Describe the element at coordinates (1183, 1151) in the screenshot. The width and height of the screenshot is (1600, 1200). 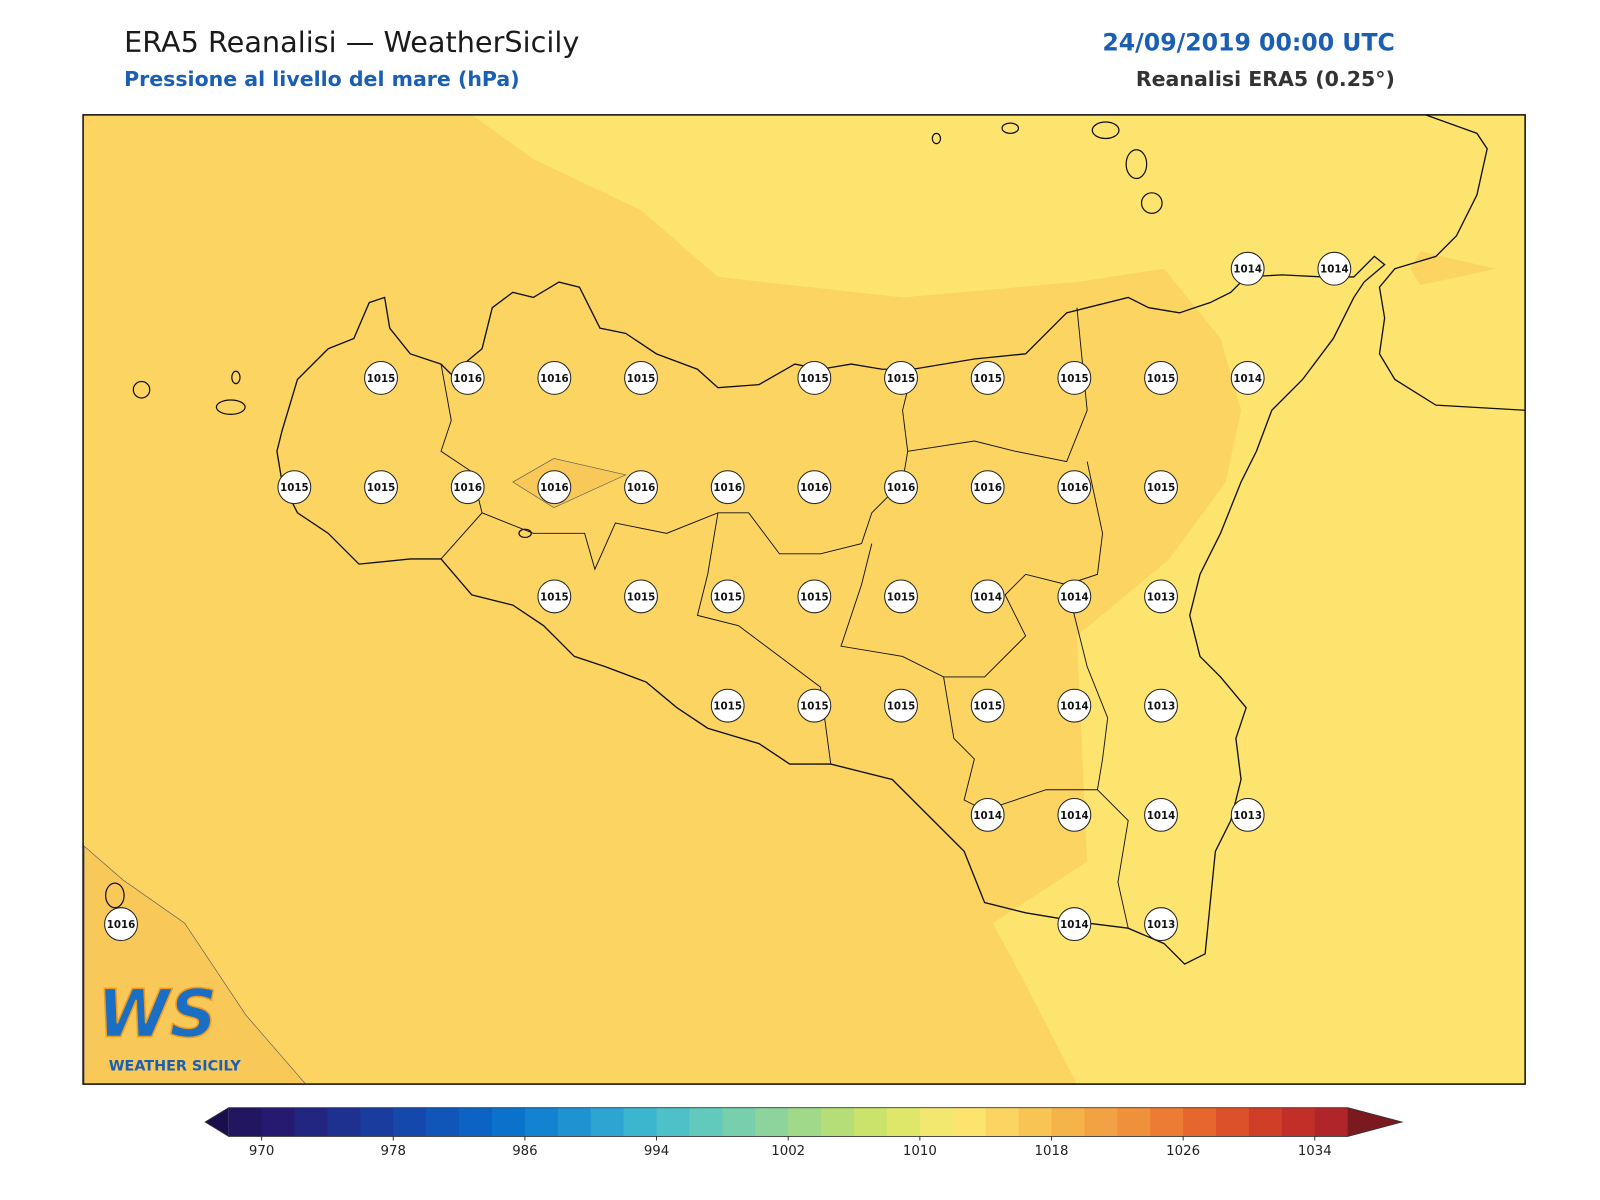
I see `colorbar-tick-label: 1026` at that location.